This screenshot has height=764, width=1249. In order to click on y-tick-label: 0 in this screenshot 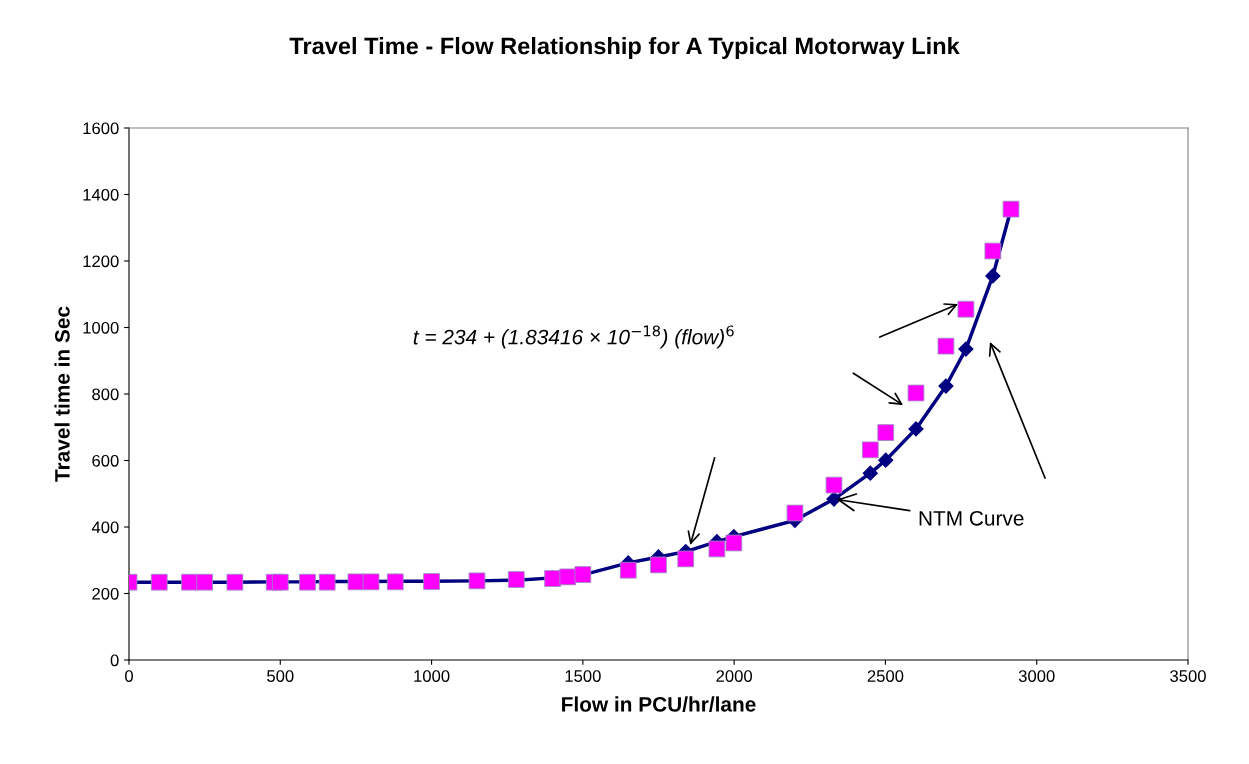, I will do `click(114, 660)`.